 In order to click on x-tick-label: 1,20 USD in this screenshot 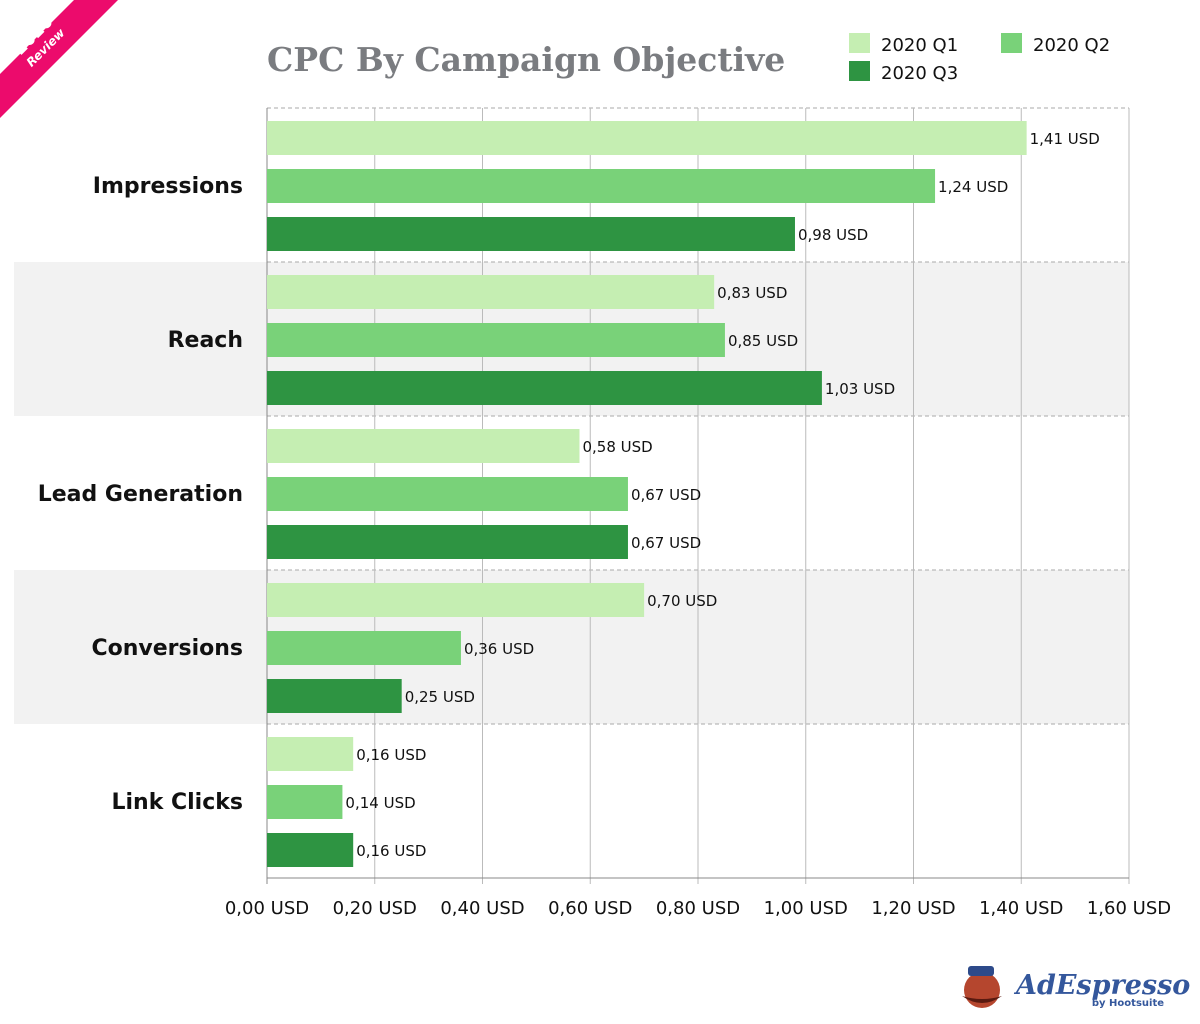, I will do `click(913, 908)`.